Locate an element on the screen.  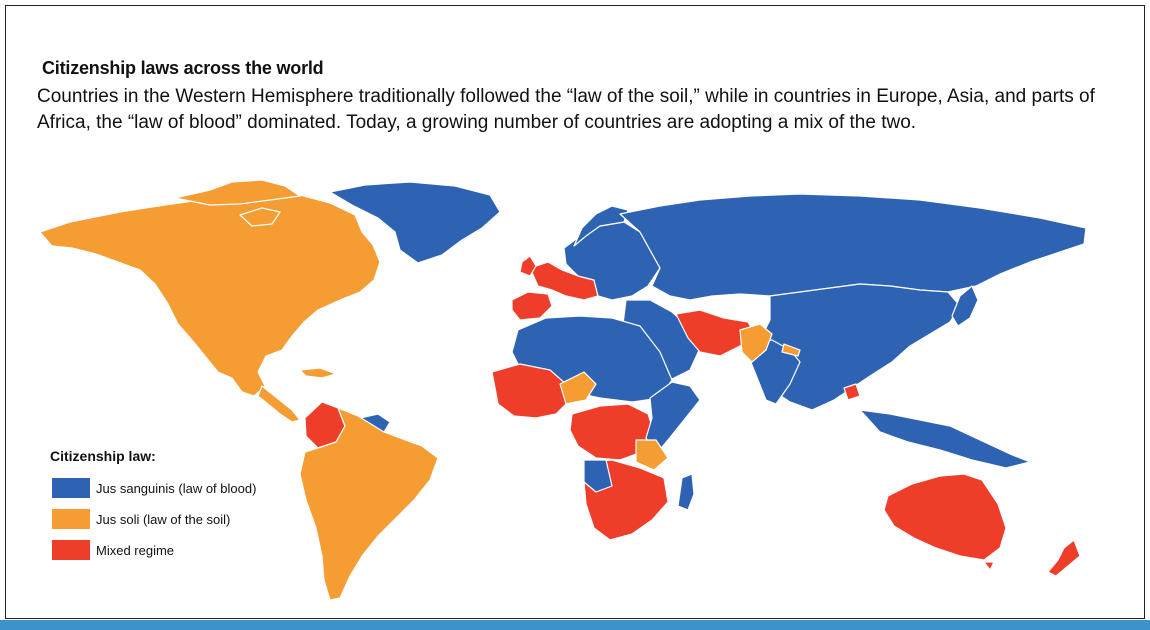
accent-bar is located at coordinates (575, 625).